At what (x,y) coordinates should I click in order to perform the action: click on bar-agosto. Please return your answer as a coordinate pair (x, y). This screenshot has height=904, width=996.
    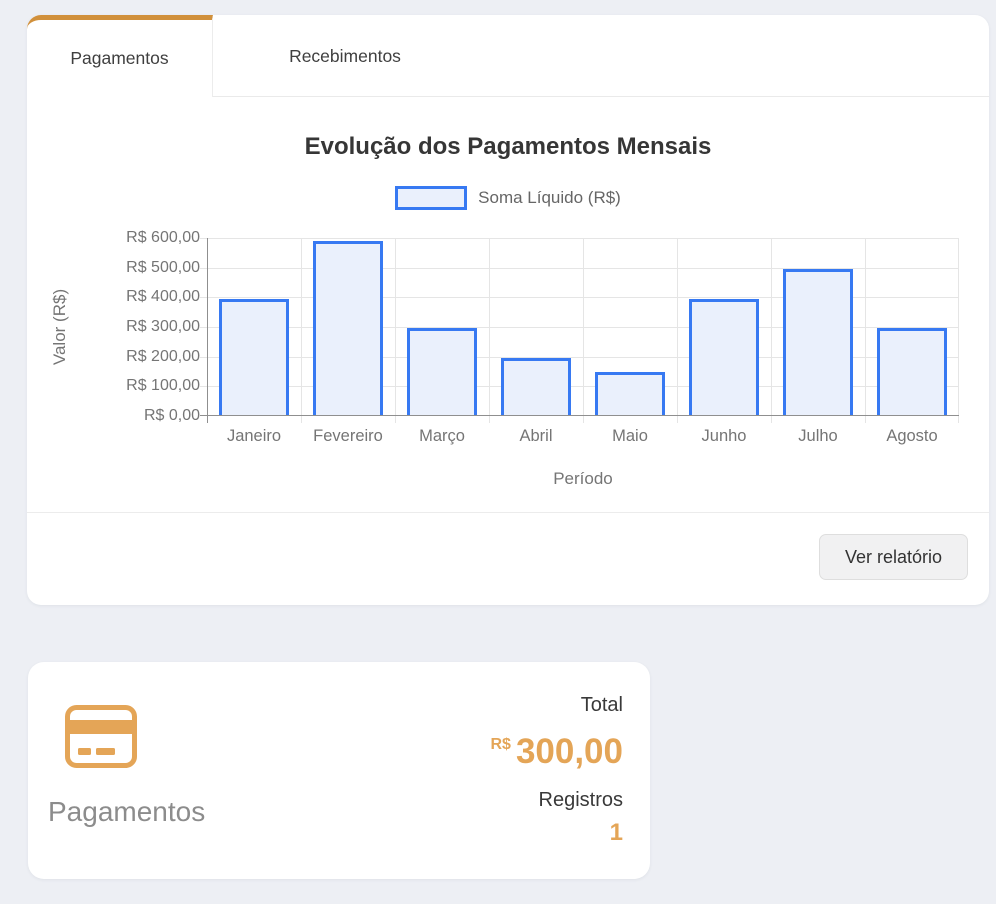
    Looking at the image, I should click on (912, 372).